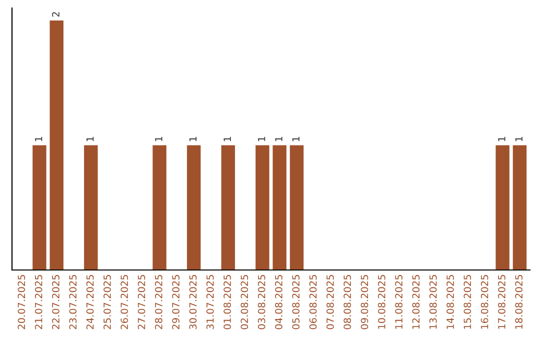 The height and width of the screenshot is (340, 540). Describe the element at coordinates (296, 302) in the screenshot. I see `x-tick-label: 05.08.2025` at that location.